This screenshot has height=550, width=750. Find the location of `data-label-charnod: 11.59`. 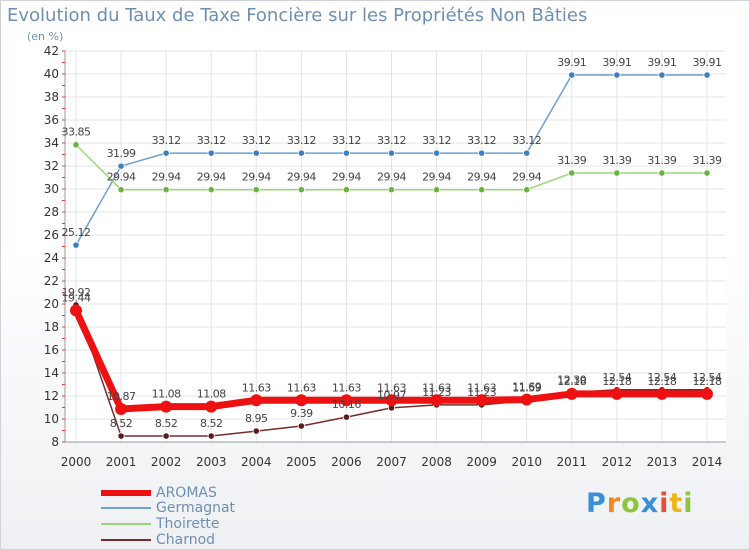

data-label-charnod: 11.59 is located at coordinates (526, 388).